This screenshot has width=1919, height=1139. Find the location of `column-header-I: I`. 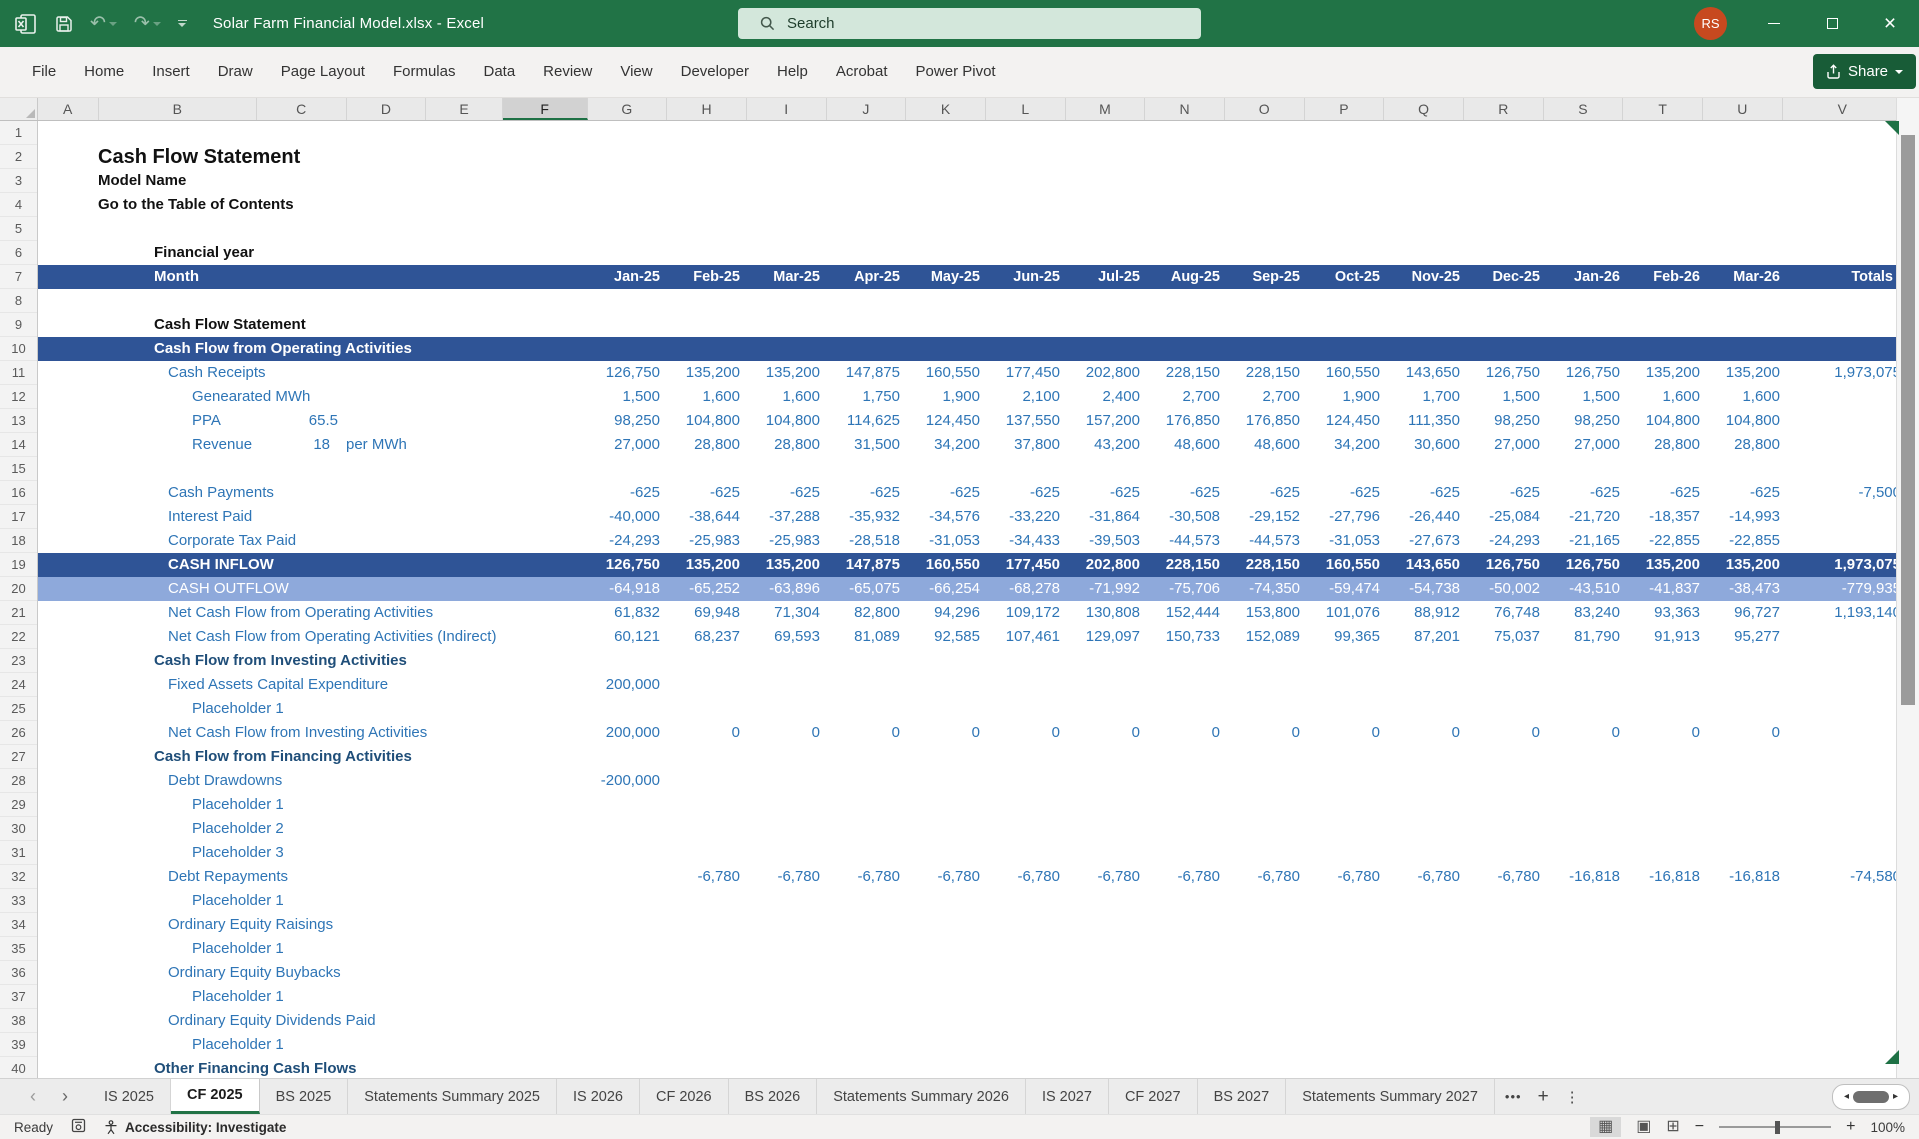

column-header-I: I is located at coordinates (787, 109).